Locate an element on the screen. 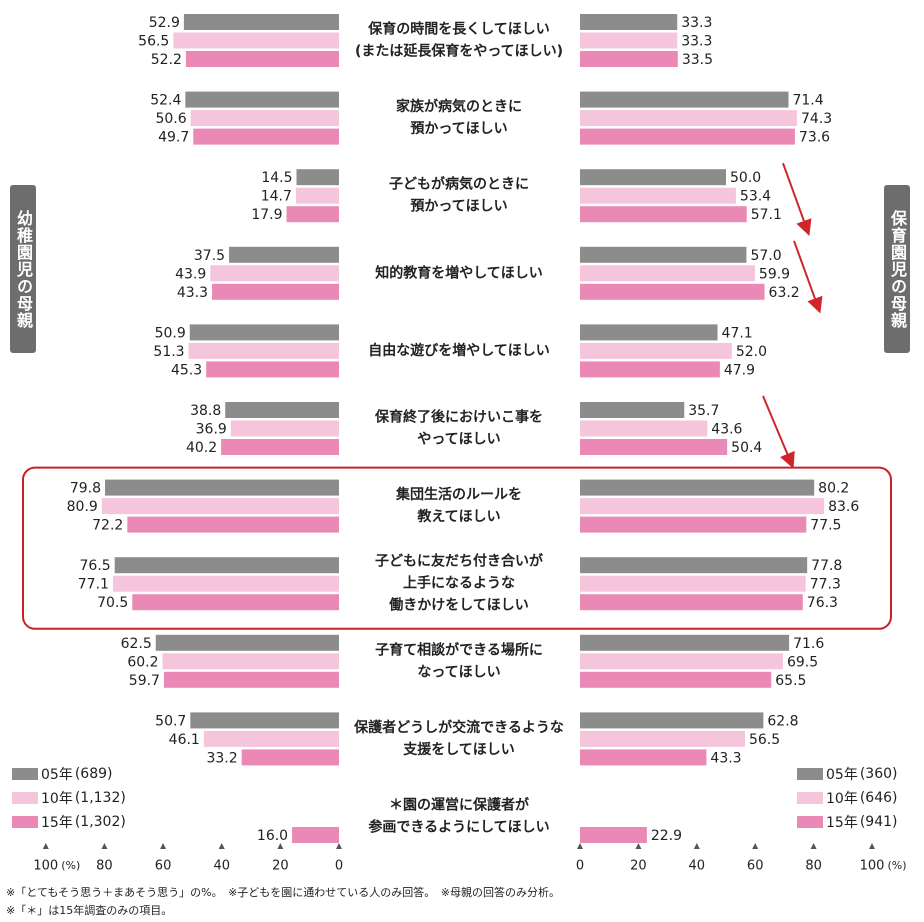 This screenshot has height=922, width=924. category-label: 子育て相談ができる場所に is located at coordinates (459, 649).